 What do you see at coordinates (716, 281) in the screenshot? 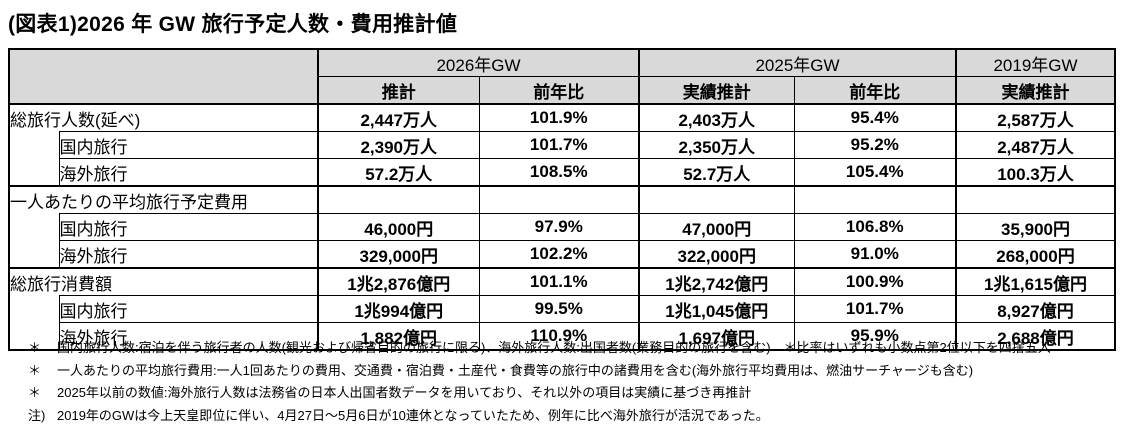
I see `table-cell: 1兆2,742億円` at bounding box center [716, 281].